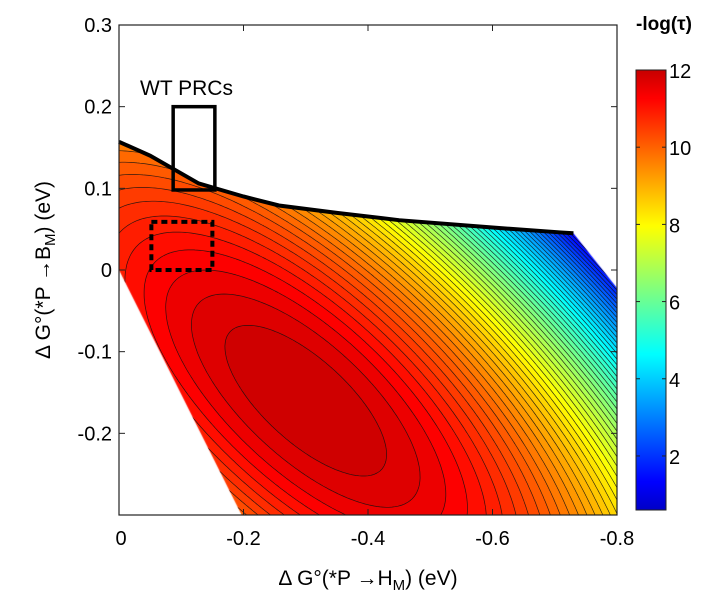  What do you see at coordinates (680, 149) in the screenshot?
I see `colorbar-tick-label: 10` at bounding box center [680, 149].